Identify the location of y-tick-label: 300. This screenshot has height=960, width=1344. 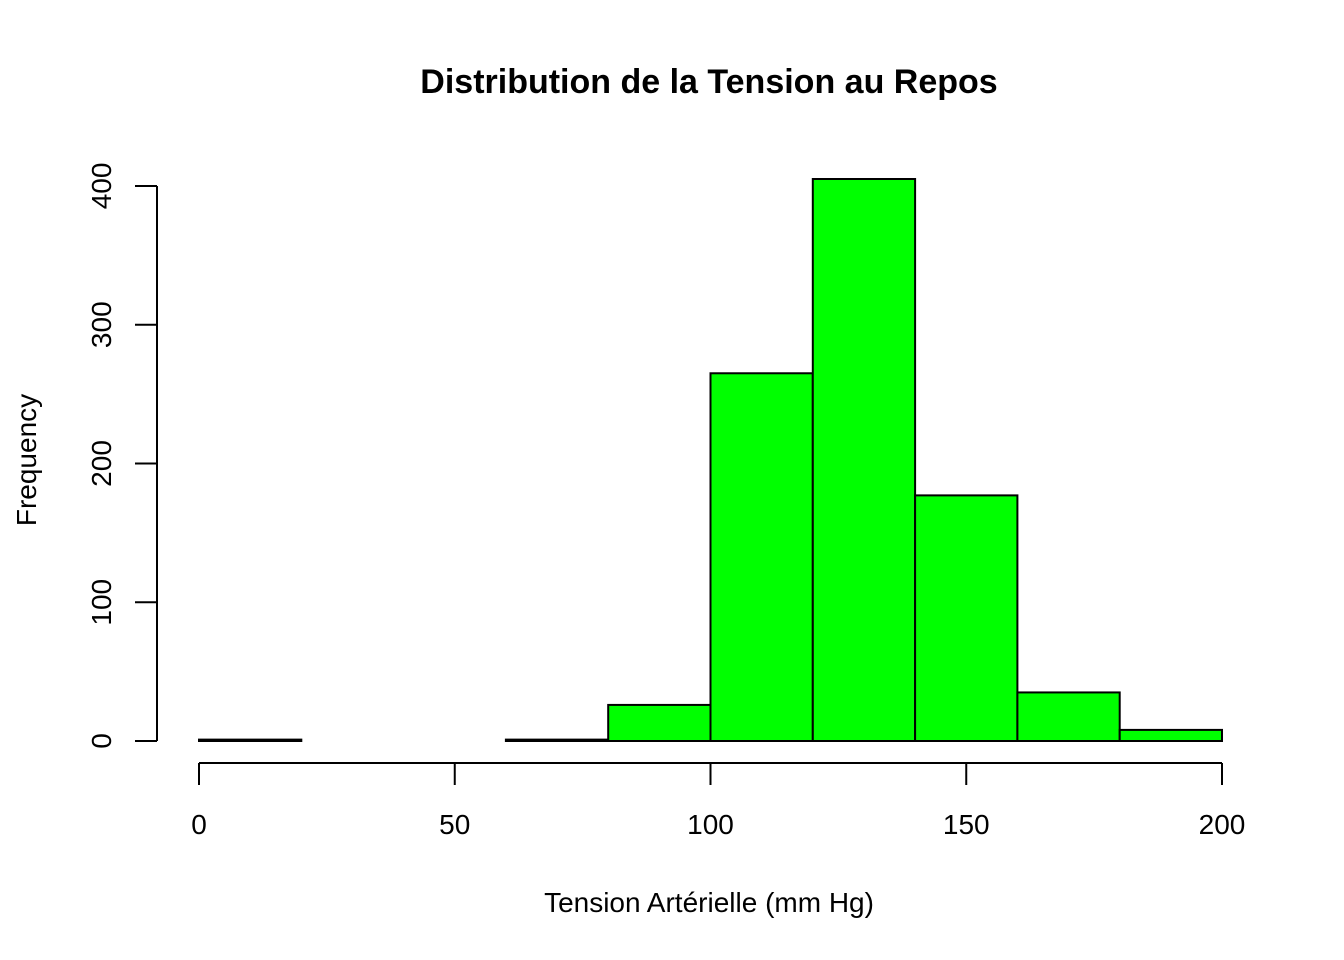
(101, 324).